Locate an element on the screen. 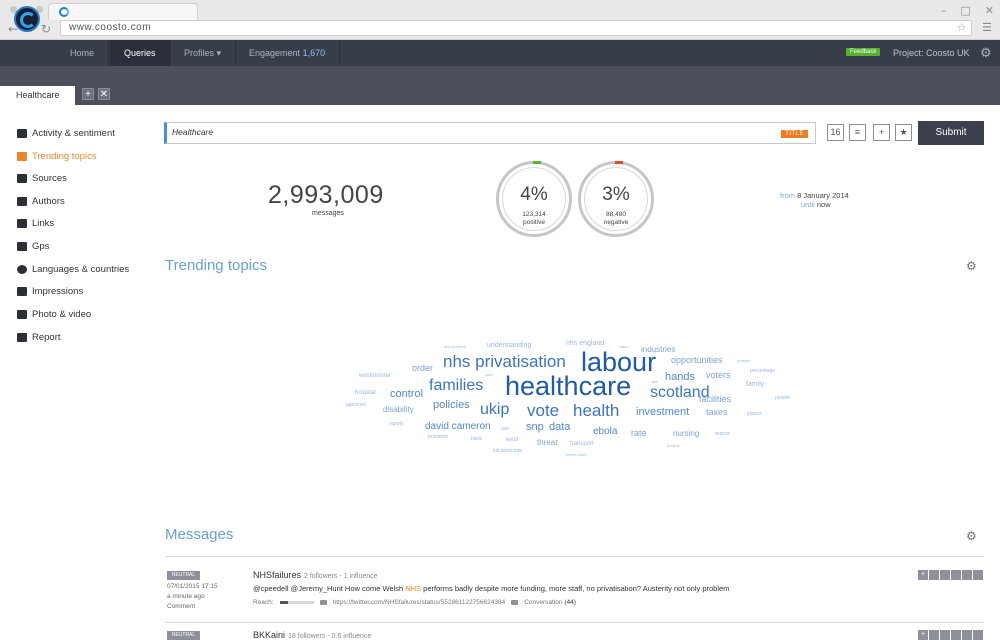  cloud-word: policies is located at coordinates (451, 405).